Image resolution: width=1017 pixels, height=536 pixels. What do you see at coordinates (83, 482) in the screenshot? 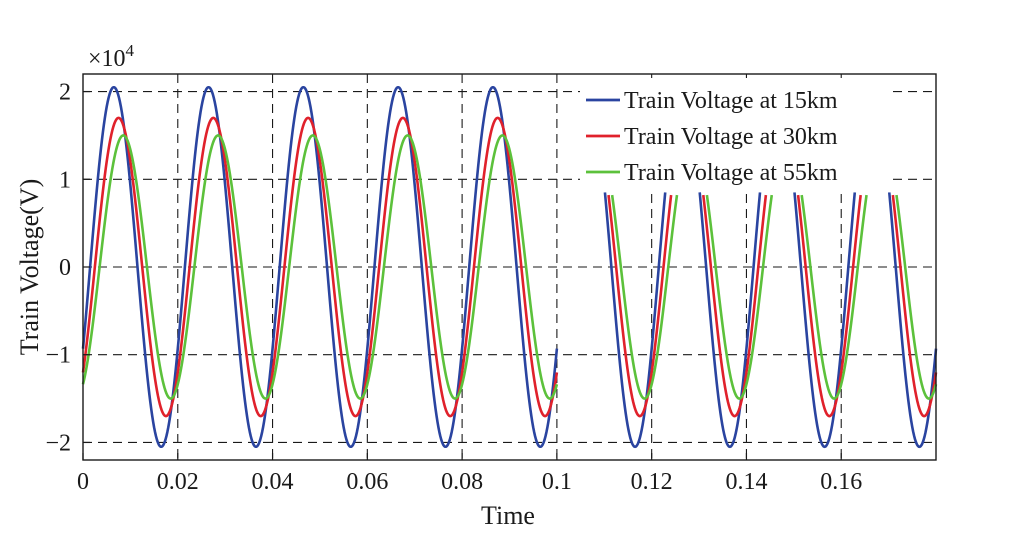
I see `x-tick-label: 0` at bounding box center [83, 482].